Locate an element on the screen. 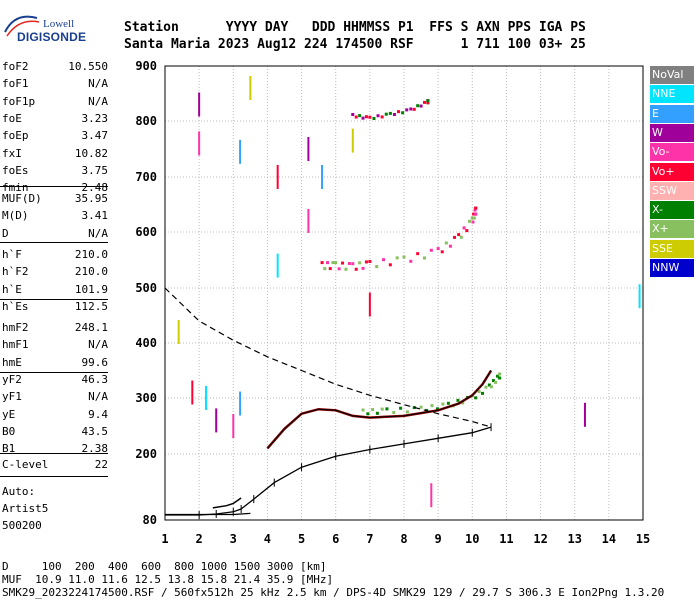 This screenshot has height=600, width=700. param-value: 10.550 is located at coordinates (88, 66).